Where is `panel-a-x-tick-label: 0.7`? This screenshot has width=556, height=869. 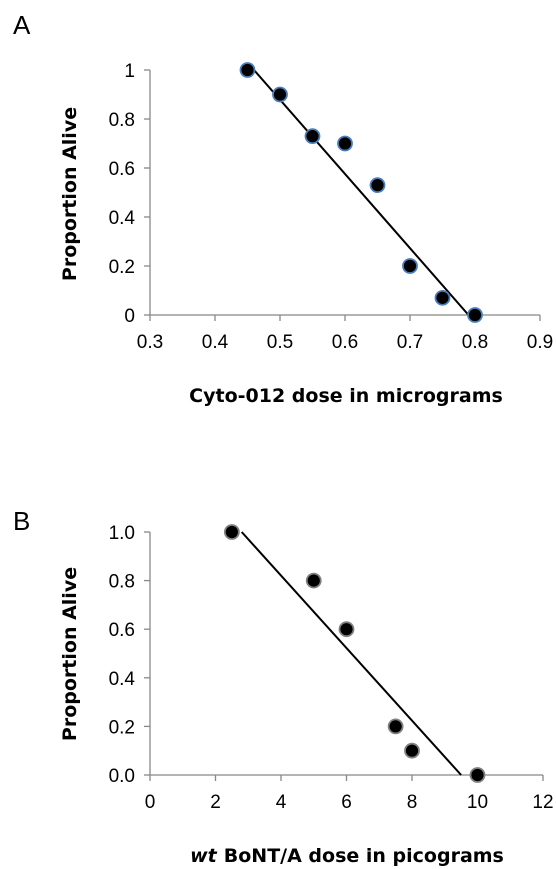 panel-a-x-tick-label: 0.7 is located at coordinates (410, 342).